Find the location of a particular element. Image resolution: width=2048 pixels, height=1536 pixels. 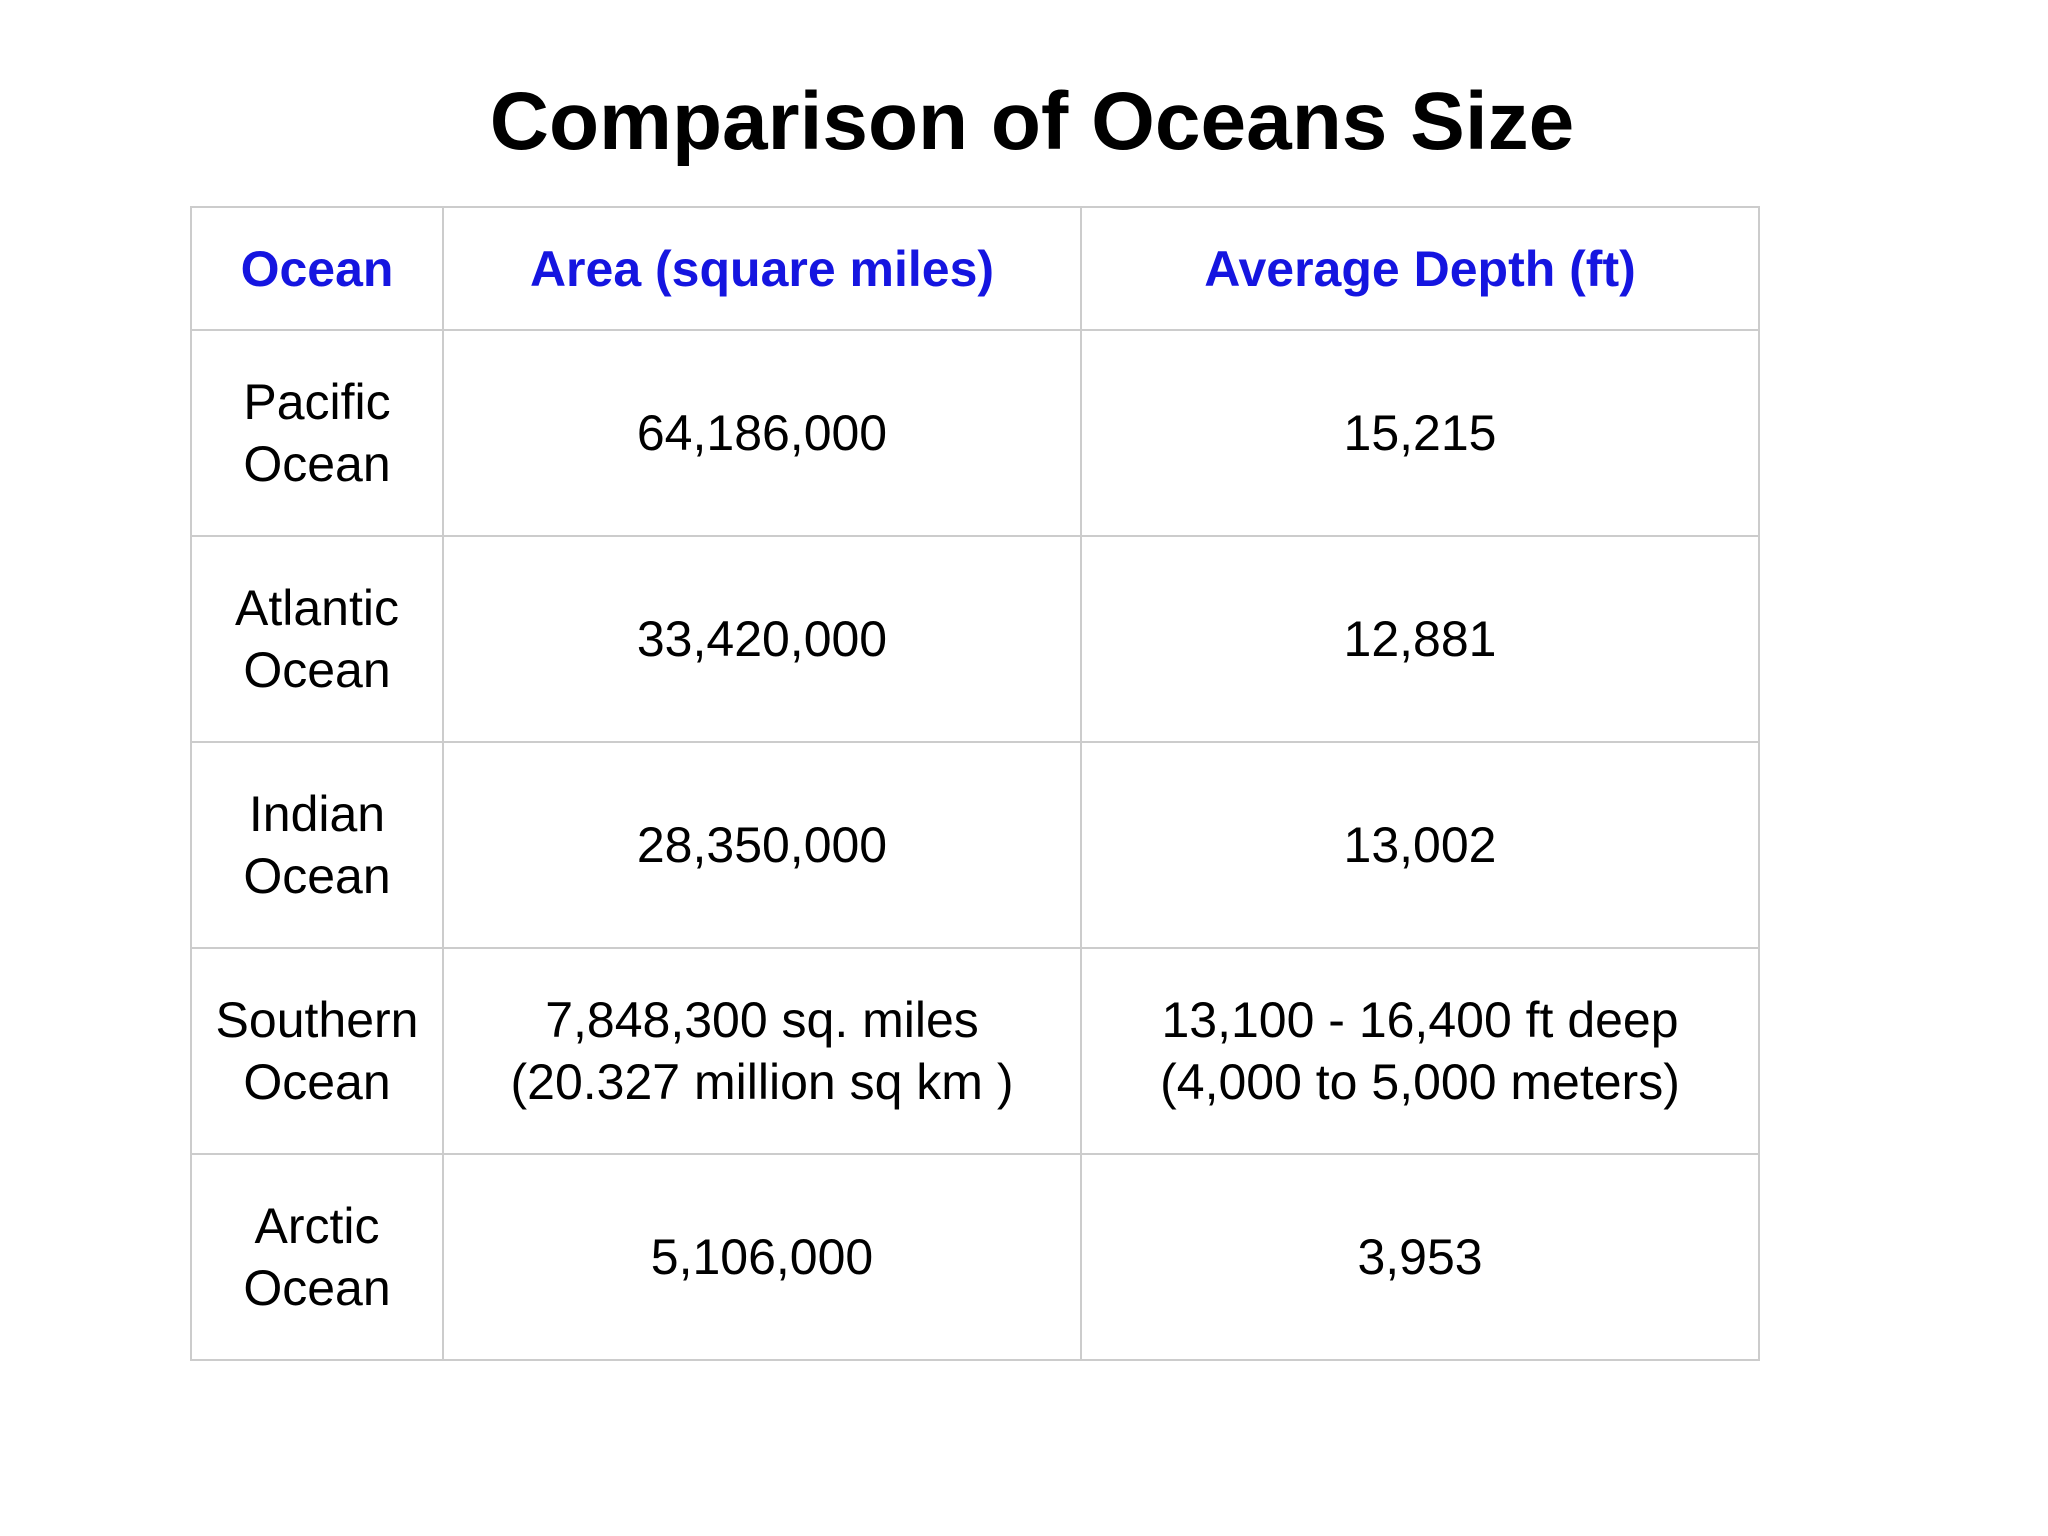

table-row: Indian Ocean 28,350,000 13,002 is located at coordinates (975, 845).